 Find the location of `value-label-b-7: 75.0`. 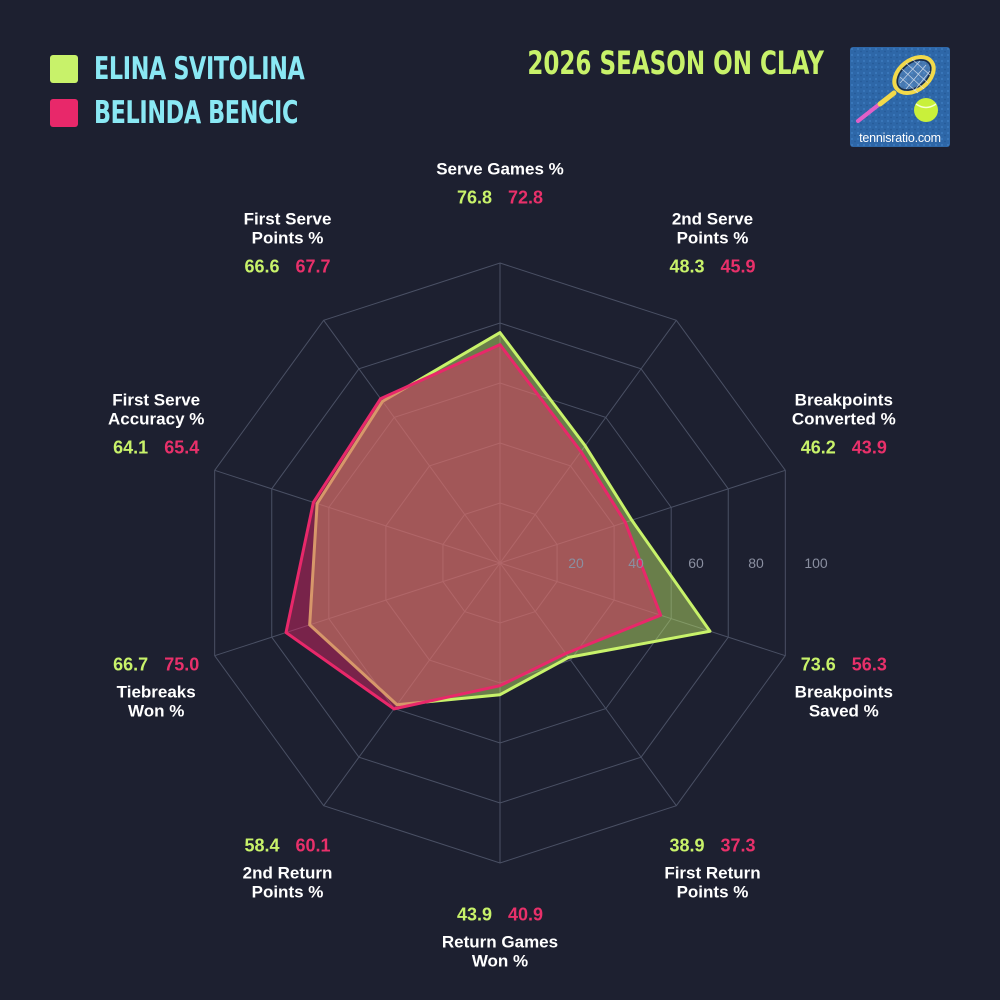

value-label-b-7: 75.0 is located at coordinates (181, 665).